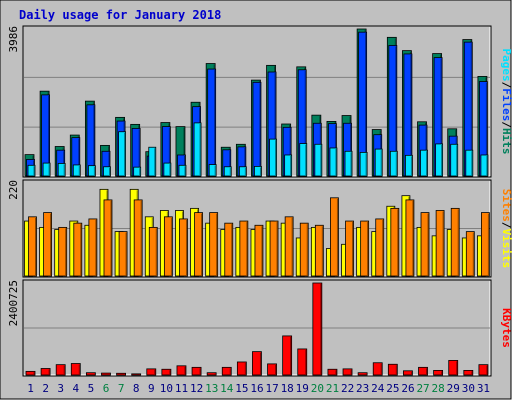 The image size is (512, 404). Describe the element at coordinates (45, 388) in the screenshot. I see `x-tick-label: 2` at that location.